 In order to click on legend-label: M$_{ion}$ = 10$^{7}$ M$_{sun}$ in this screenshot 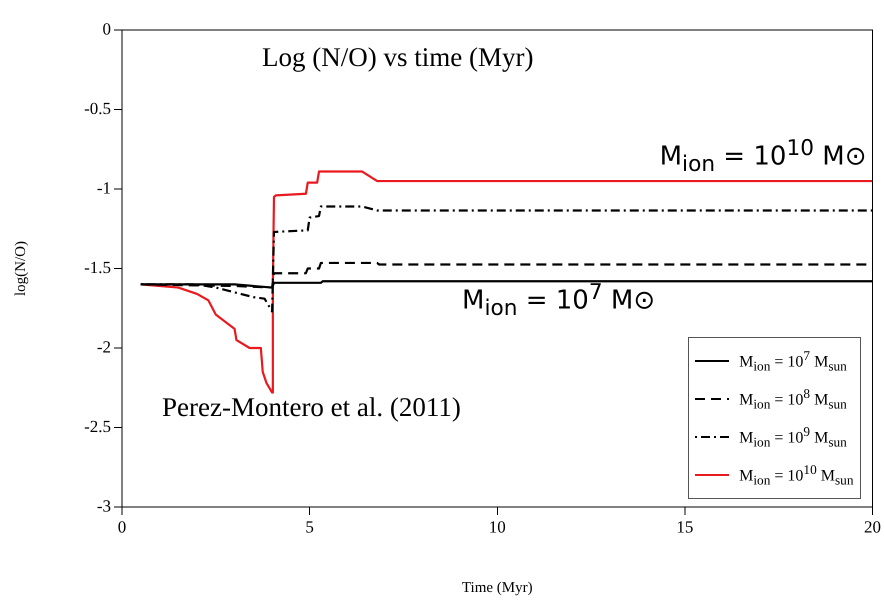, I will do `click(793, 361)`.